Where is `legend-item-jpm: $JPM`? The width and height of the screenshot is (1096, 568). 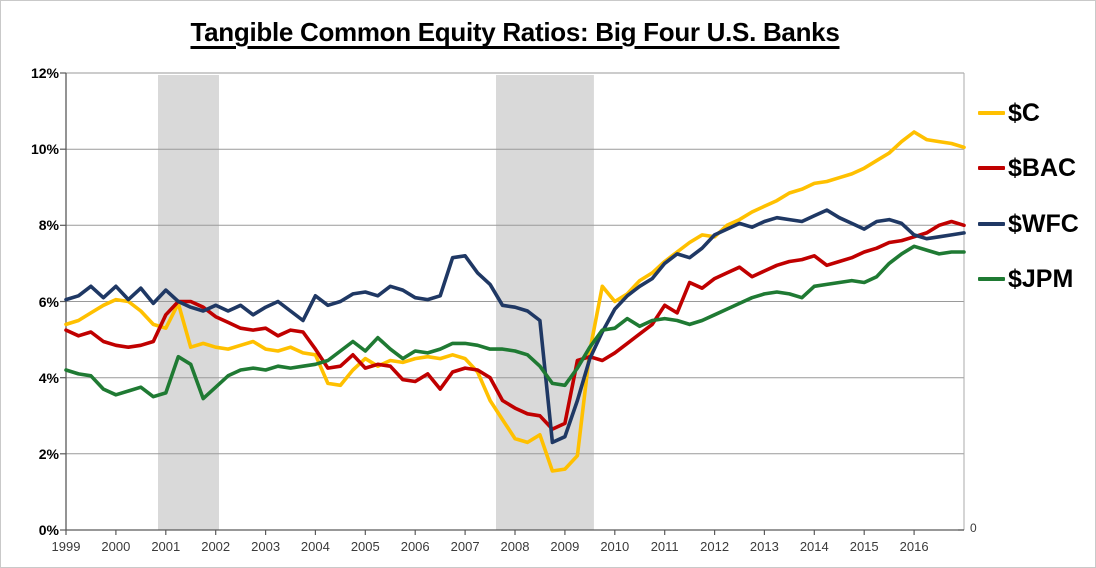 legend-item-jpm: $JPM is located at coordinates (1025, 279).